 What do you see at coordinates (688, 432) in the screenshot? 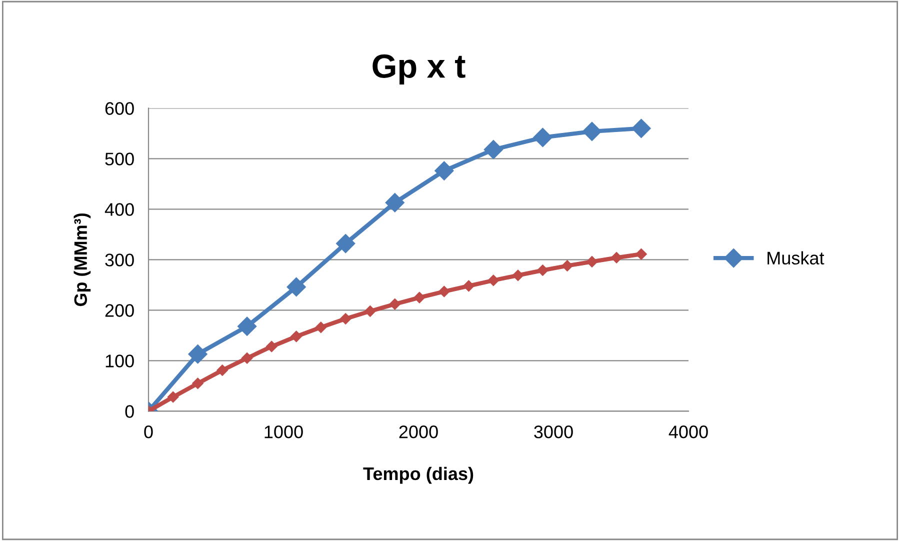
I see `x-tick-label: 4000` at bounding box center [688, 432].